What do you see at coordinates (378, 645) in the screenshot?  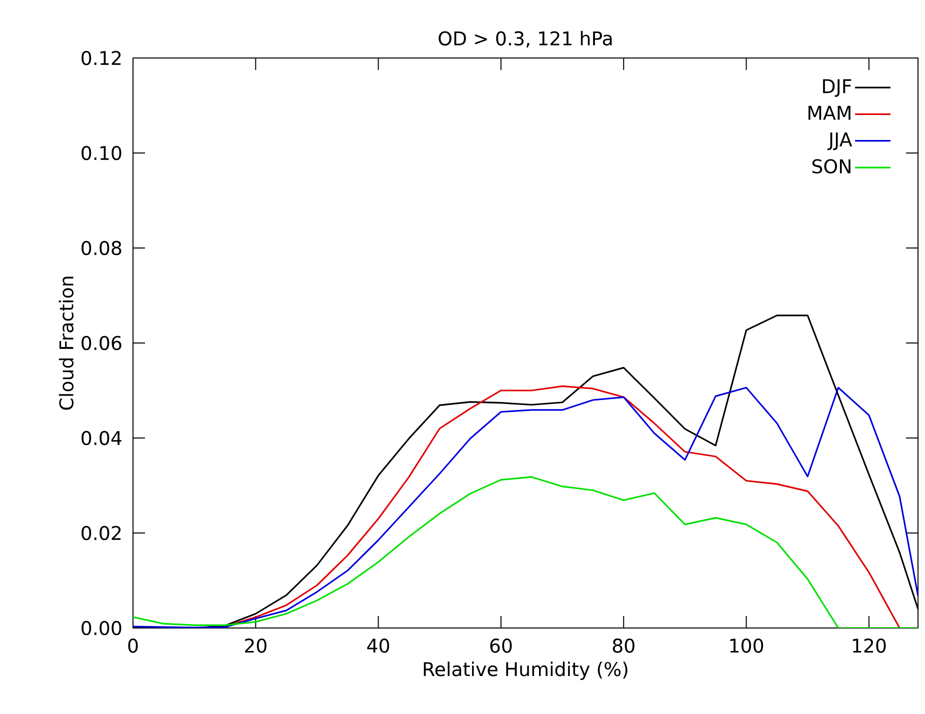 I see `x-tick-label: 40` at bounding box center [378, 645].